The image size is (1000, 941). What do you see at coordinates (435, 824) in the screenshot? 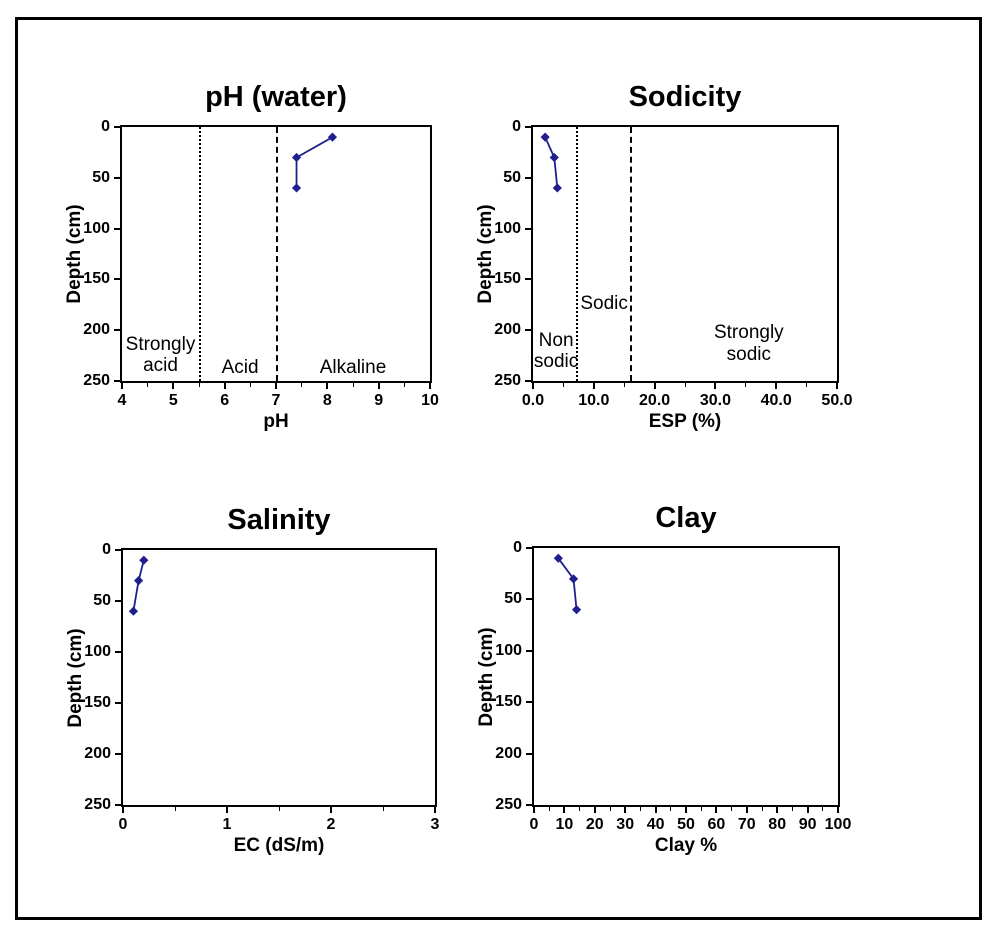
I see `x-axis-tick-label: 3` at bounding box center [435, 824].